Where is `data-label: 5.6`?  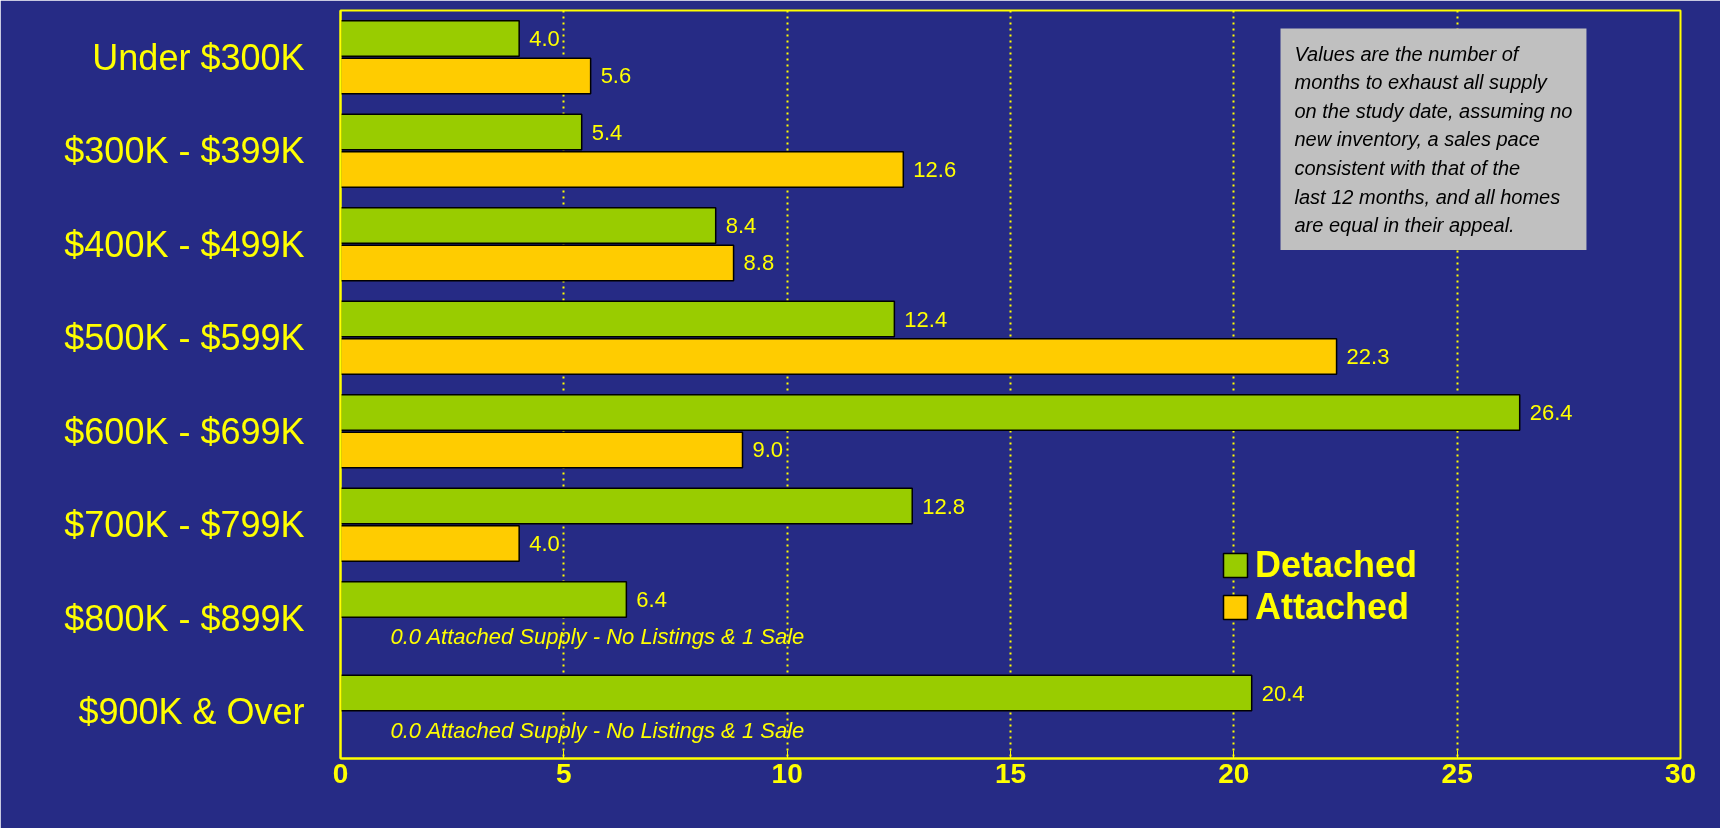
data-label: 5.6 is located at coordinates (616, 76).